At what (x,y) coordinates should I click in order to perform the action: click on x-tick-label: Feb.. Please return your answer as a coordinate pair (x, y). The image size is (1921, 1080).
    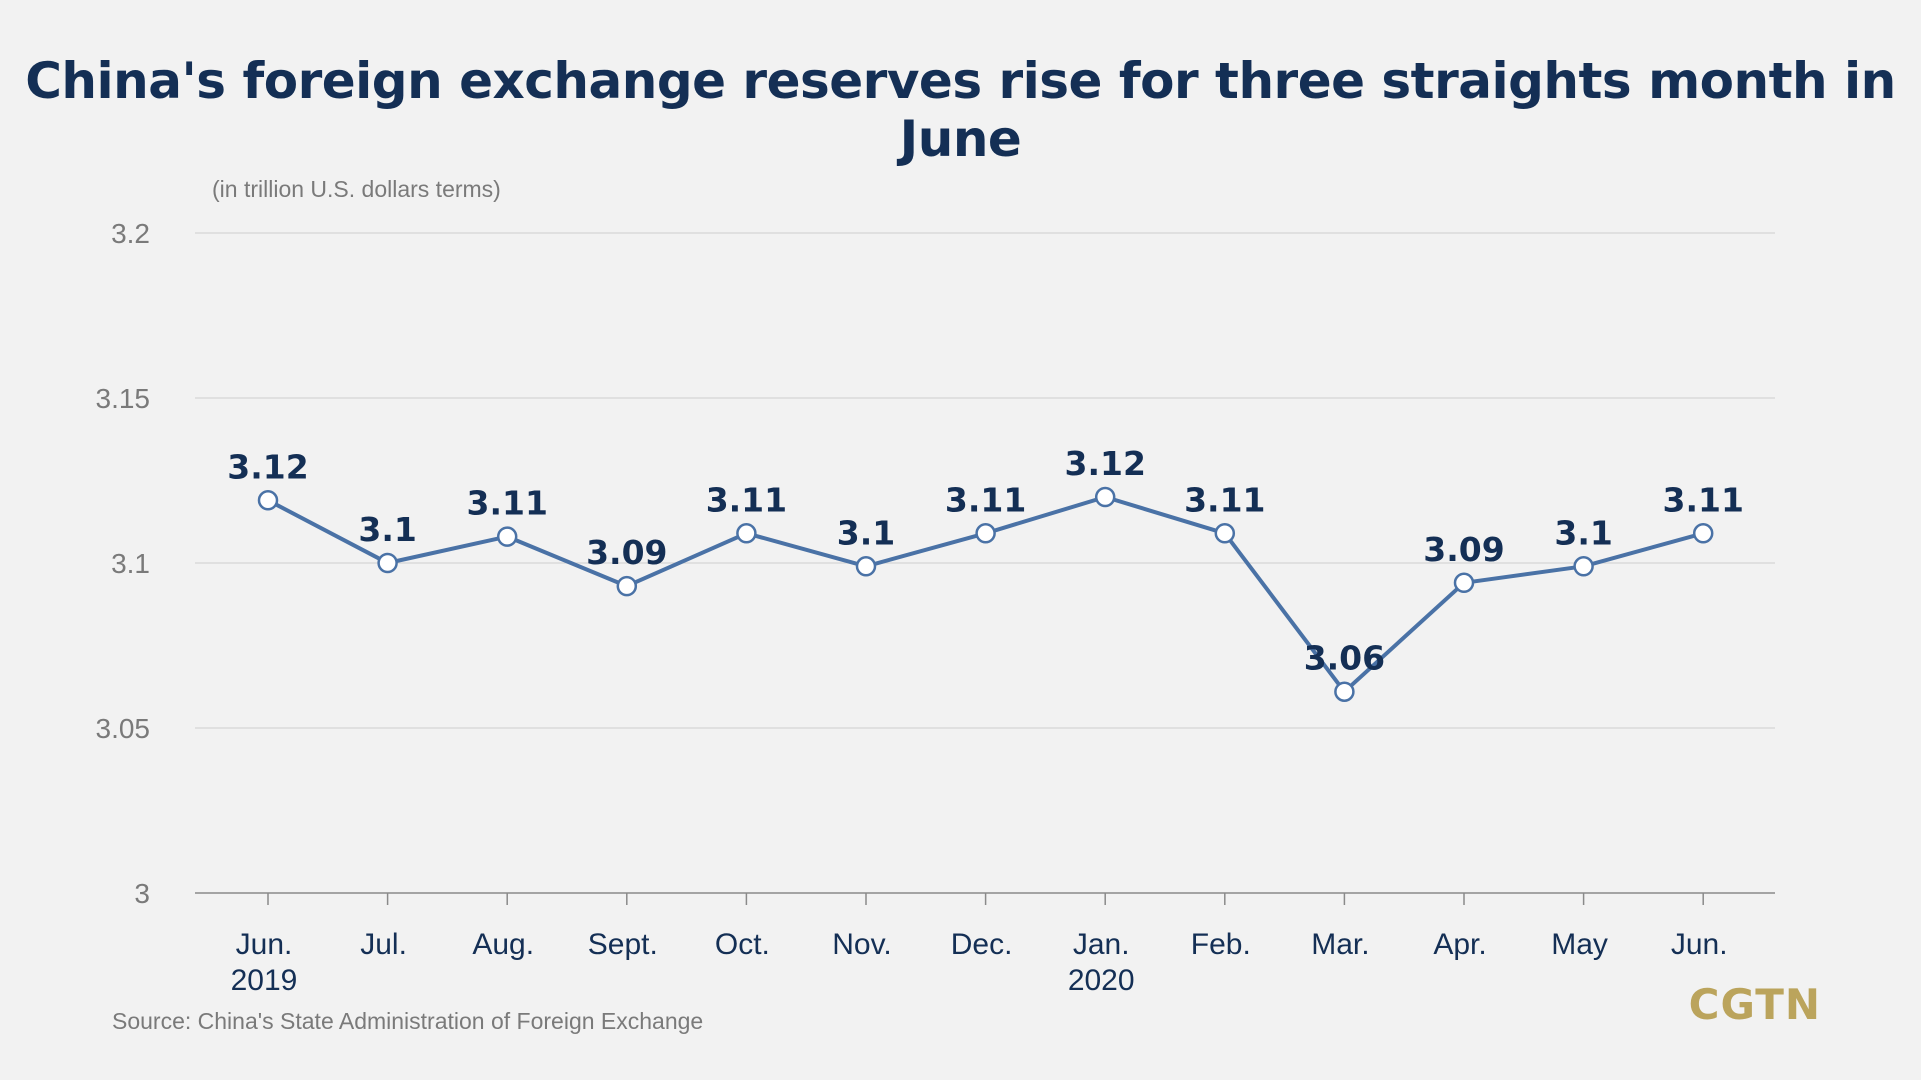
    Looking at the image, I should click on (1221, 944).